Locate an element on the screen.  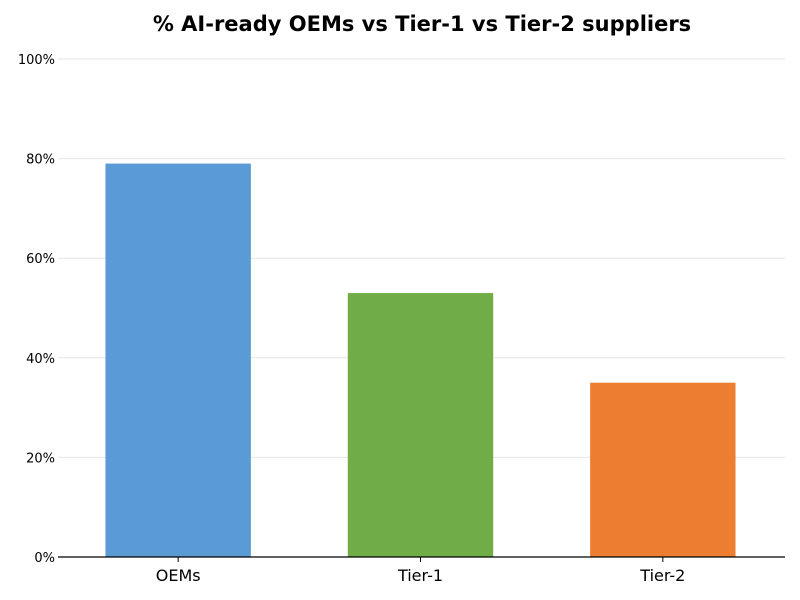
y-axis: 0% 20% 40% 60% 80% 100% is located at coordinates (36, 309).